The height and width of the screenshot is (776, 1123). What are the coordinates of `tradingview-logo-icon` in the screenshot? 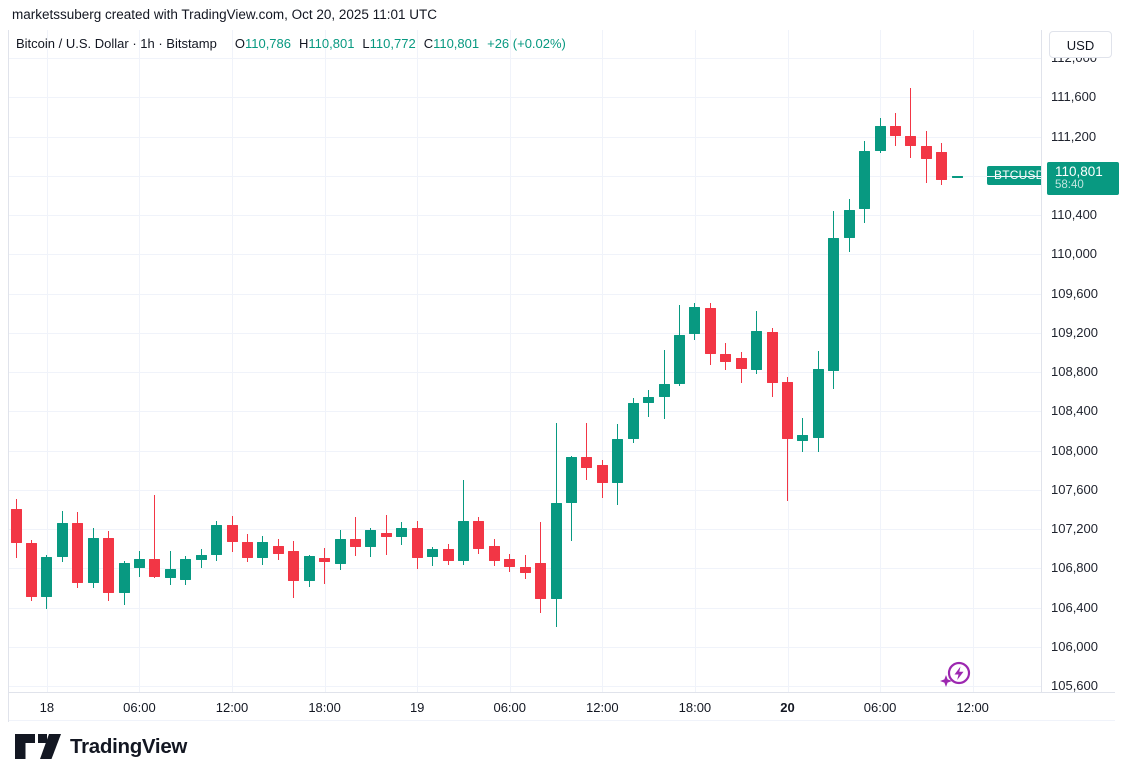 It's located at (38, 746).